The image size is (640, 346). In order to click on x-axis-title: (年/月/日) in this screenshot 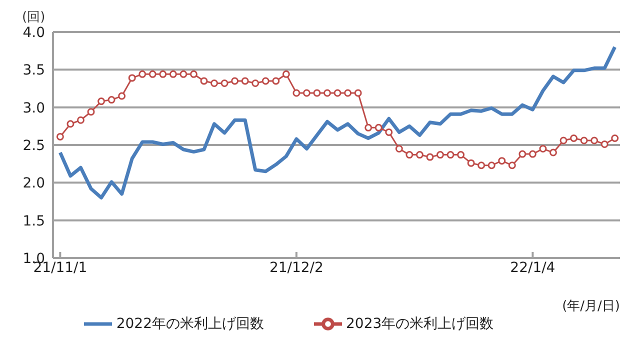, I will do `click(591, 306)`.